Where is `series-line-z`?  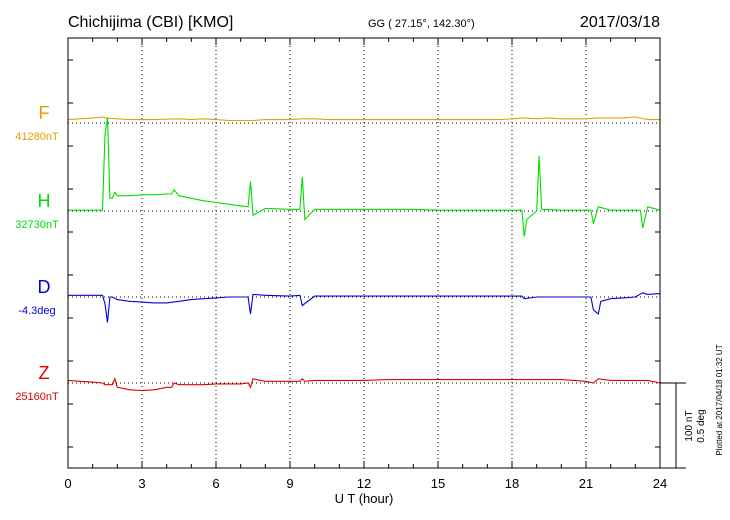
series-line-z is located at coordinates (364, 384).